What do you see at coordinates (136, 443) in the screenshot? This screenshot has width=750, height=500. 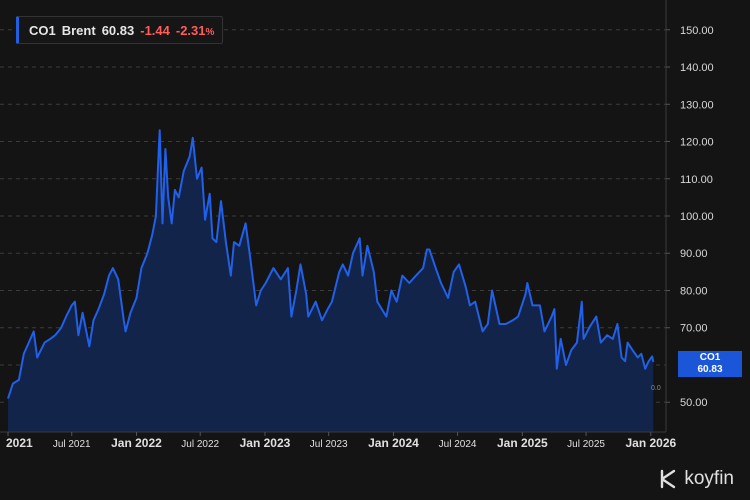 I see `x-tick-label: Jan 2022` at bounding box center [136, 443].